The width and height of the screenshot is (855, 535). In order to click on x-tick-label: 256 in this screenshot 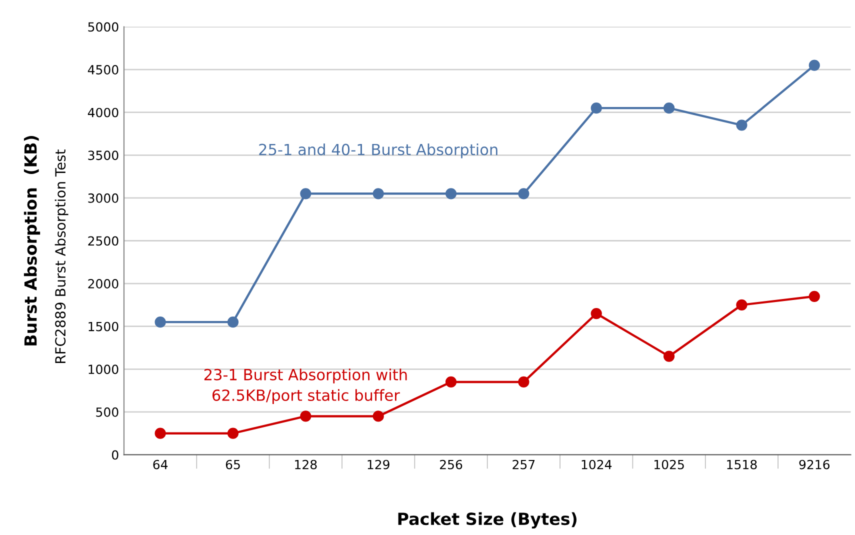, I will do `click(451, 465)`.